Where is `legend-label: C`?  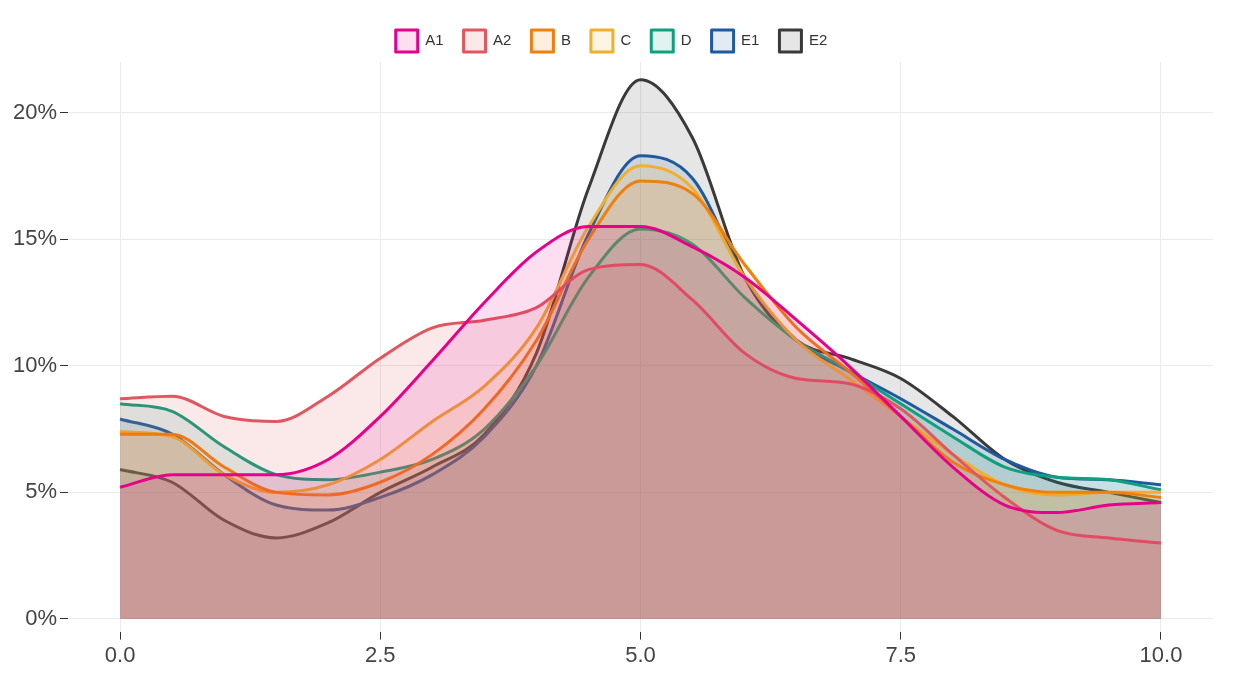 legend-label: C is located at coordinates (626, 40).